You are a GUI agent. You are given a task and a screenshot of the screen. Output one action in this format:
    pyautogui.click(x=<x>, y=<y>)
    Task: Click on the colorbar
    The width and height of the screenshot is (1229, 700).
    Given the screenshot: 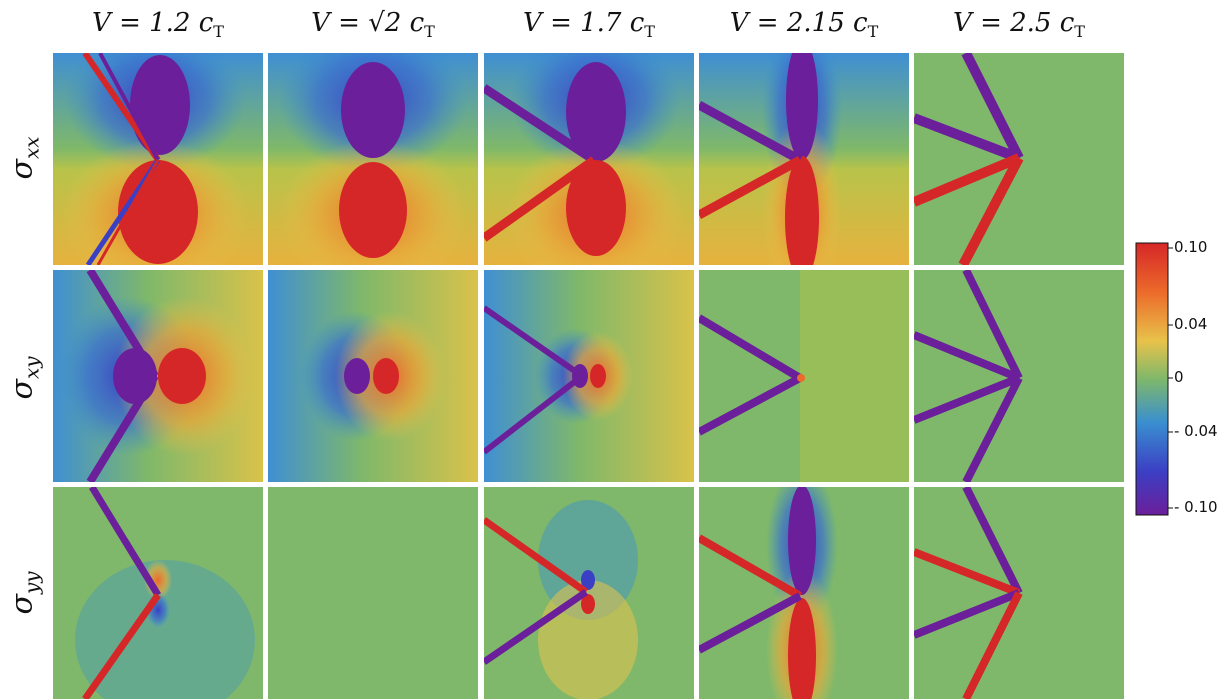 What is the action you would take?
    pyautogui.click(x=1154, y=379)
    